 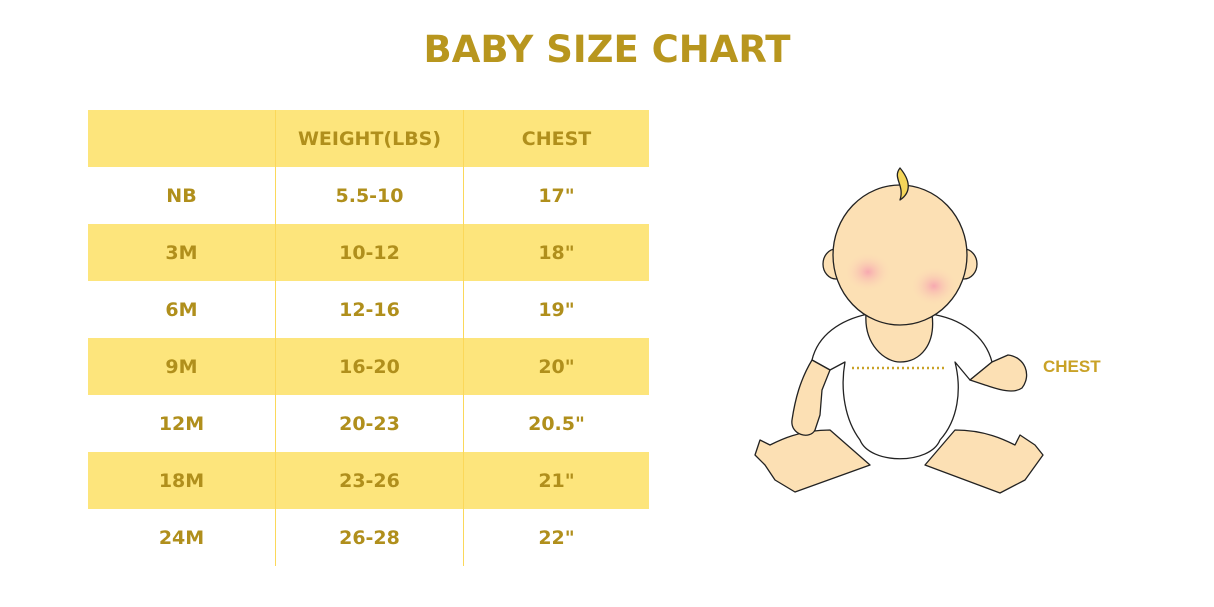 What do you see at coordinates (902, 184) in the screenshot?
I see `hair-curl` at bounding box center [902, 184].